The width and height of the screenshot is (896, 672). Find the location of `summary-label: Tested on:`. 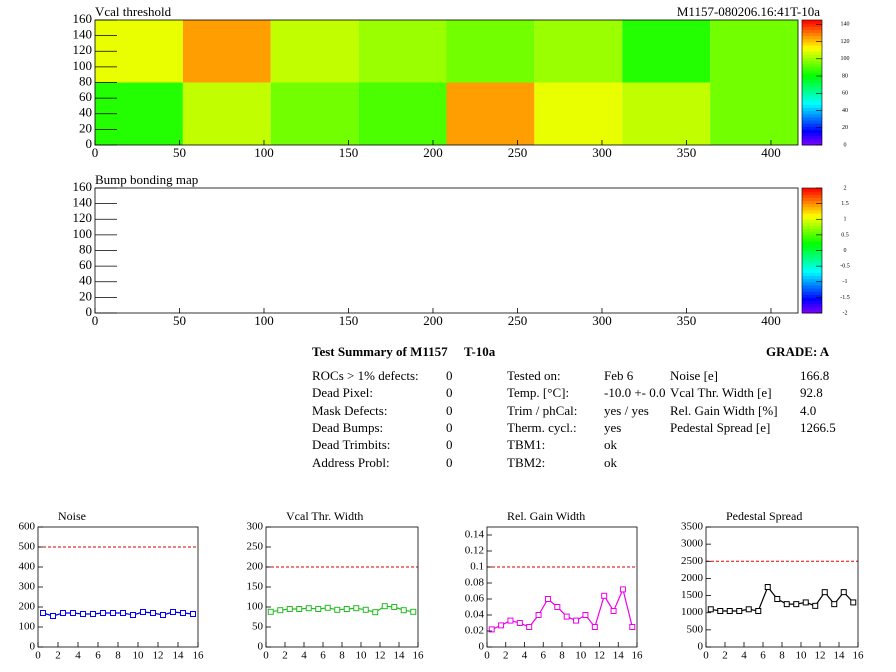

summary-label: Tested on: is located at coordinates (534, 375).